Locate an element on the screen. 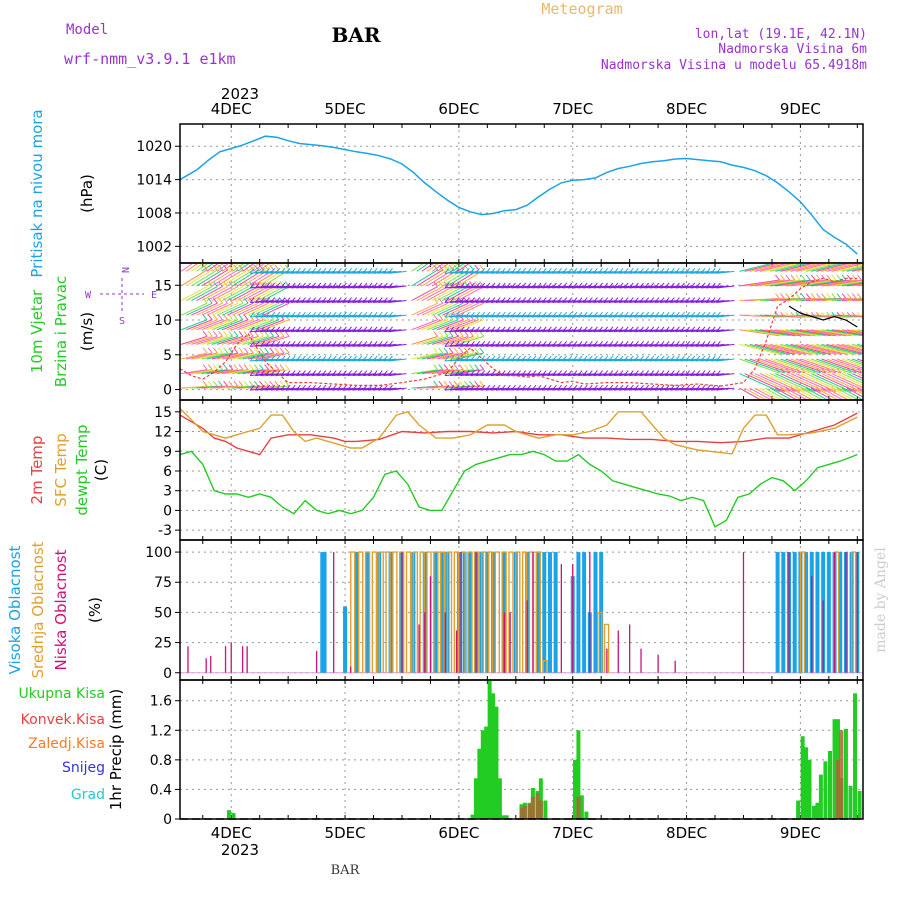  y-tick-label: 10 is located at coordinates (163, 321).